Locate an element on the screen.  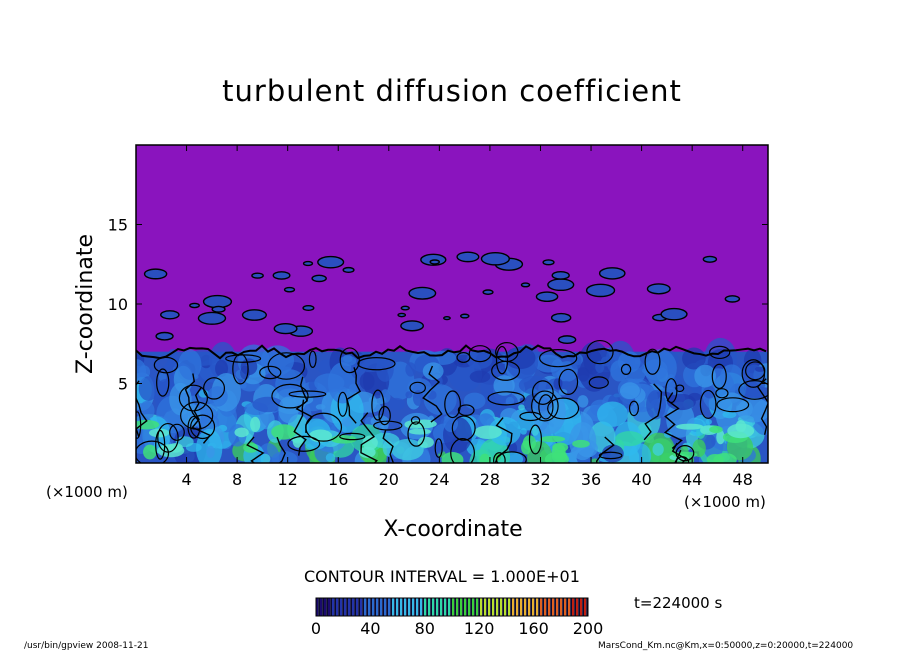
y-tick-label: 5 is located at coordinates (123, 384).